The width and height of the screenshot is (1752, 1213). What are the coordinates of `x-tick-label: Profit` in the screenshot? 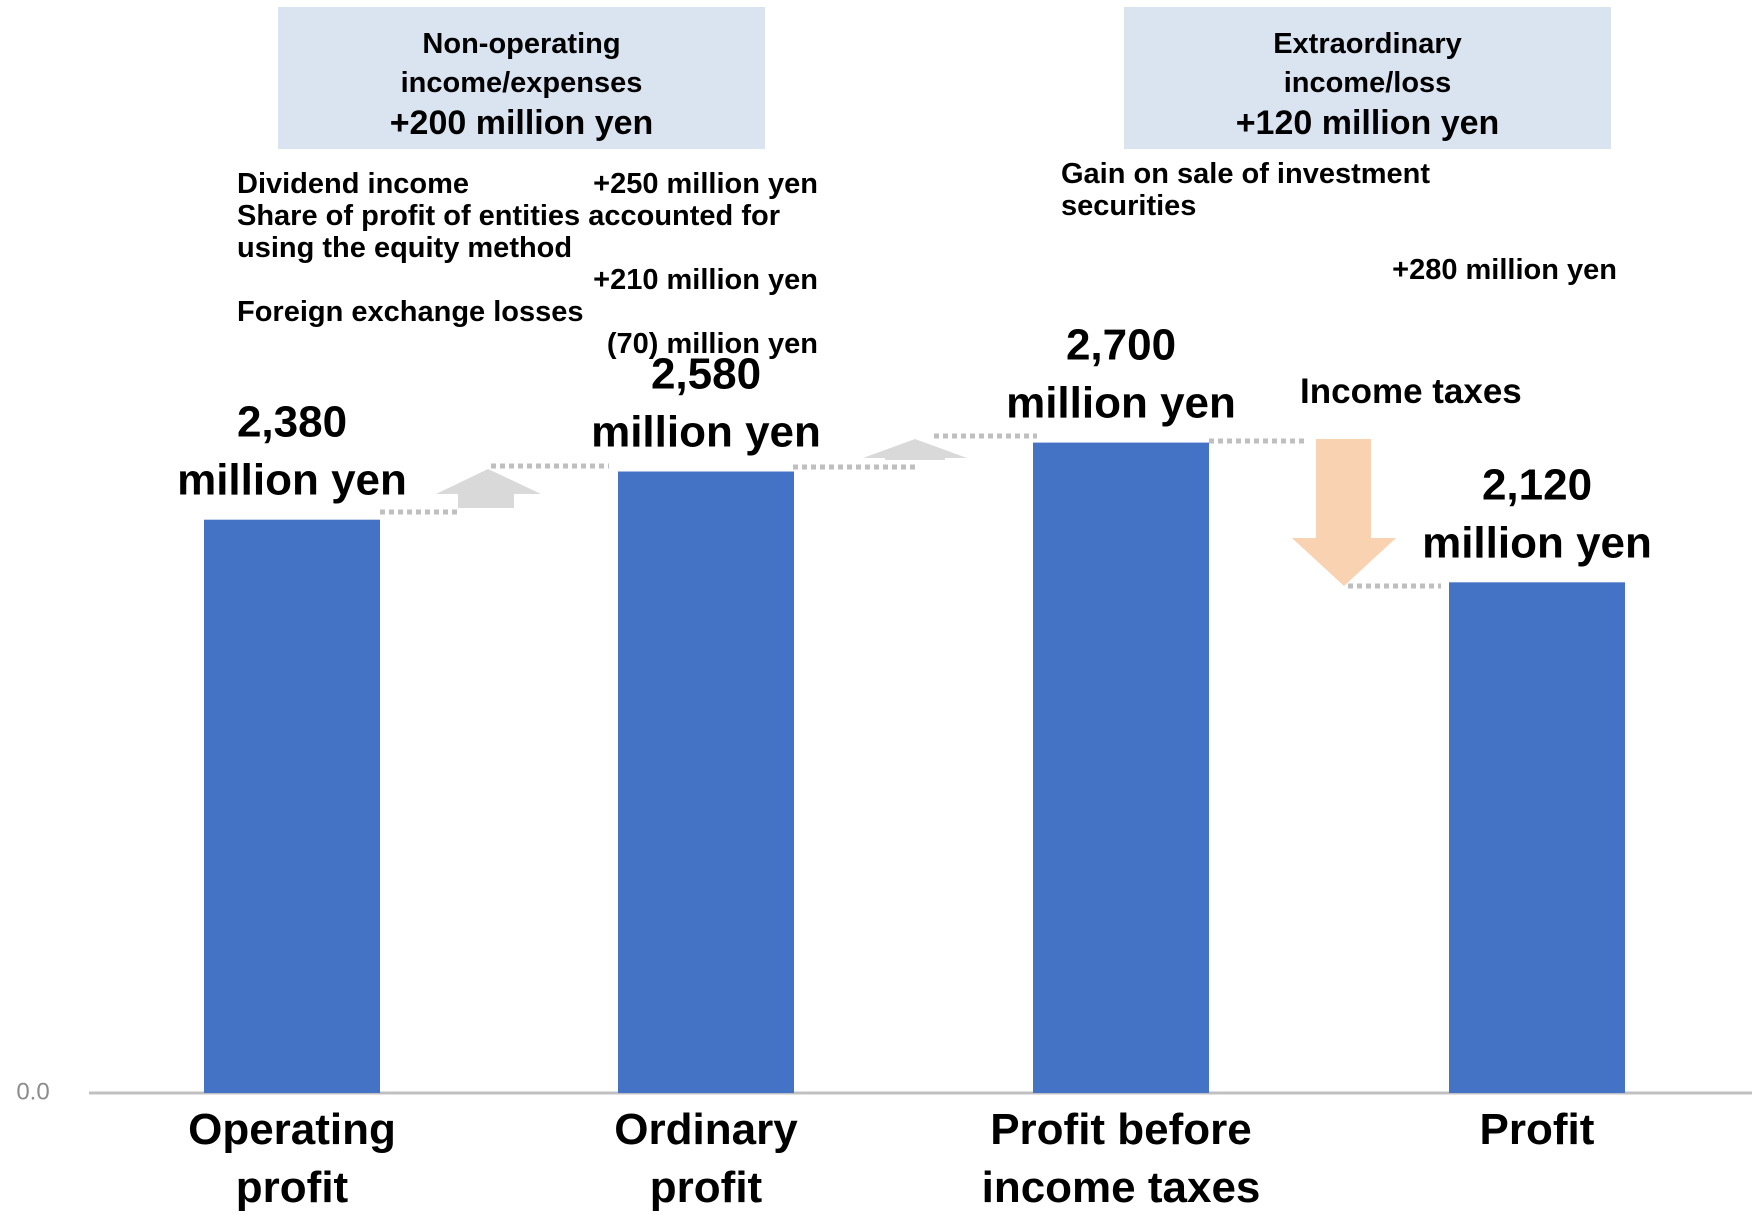 It's located at (1537, 1129).